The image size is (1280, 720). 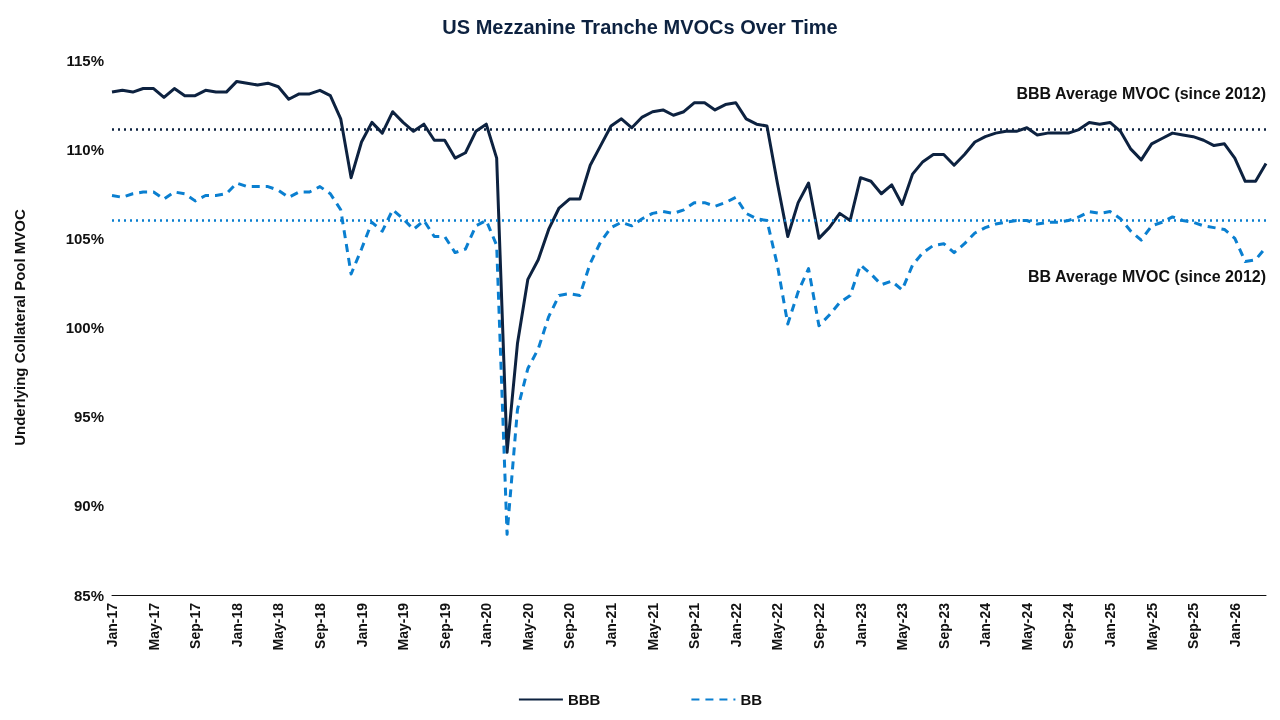 What do you see at coordinates (403, 626) in the screenshot?
I see `x-tick-label: May-19` at bounding box center [403, 626].